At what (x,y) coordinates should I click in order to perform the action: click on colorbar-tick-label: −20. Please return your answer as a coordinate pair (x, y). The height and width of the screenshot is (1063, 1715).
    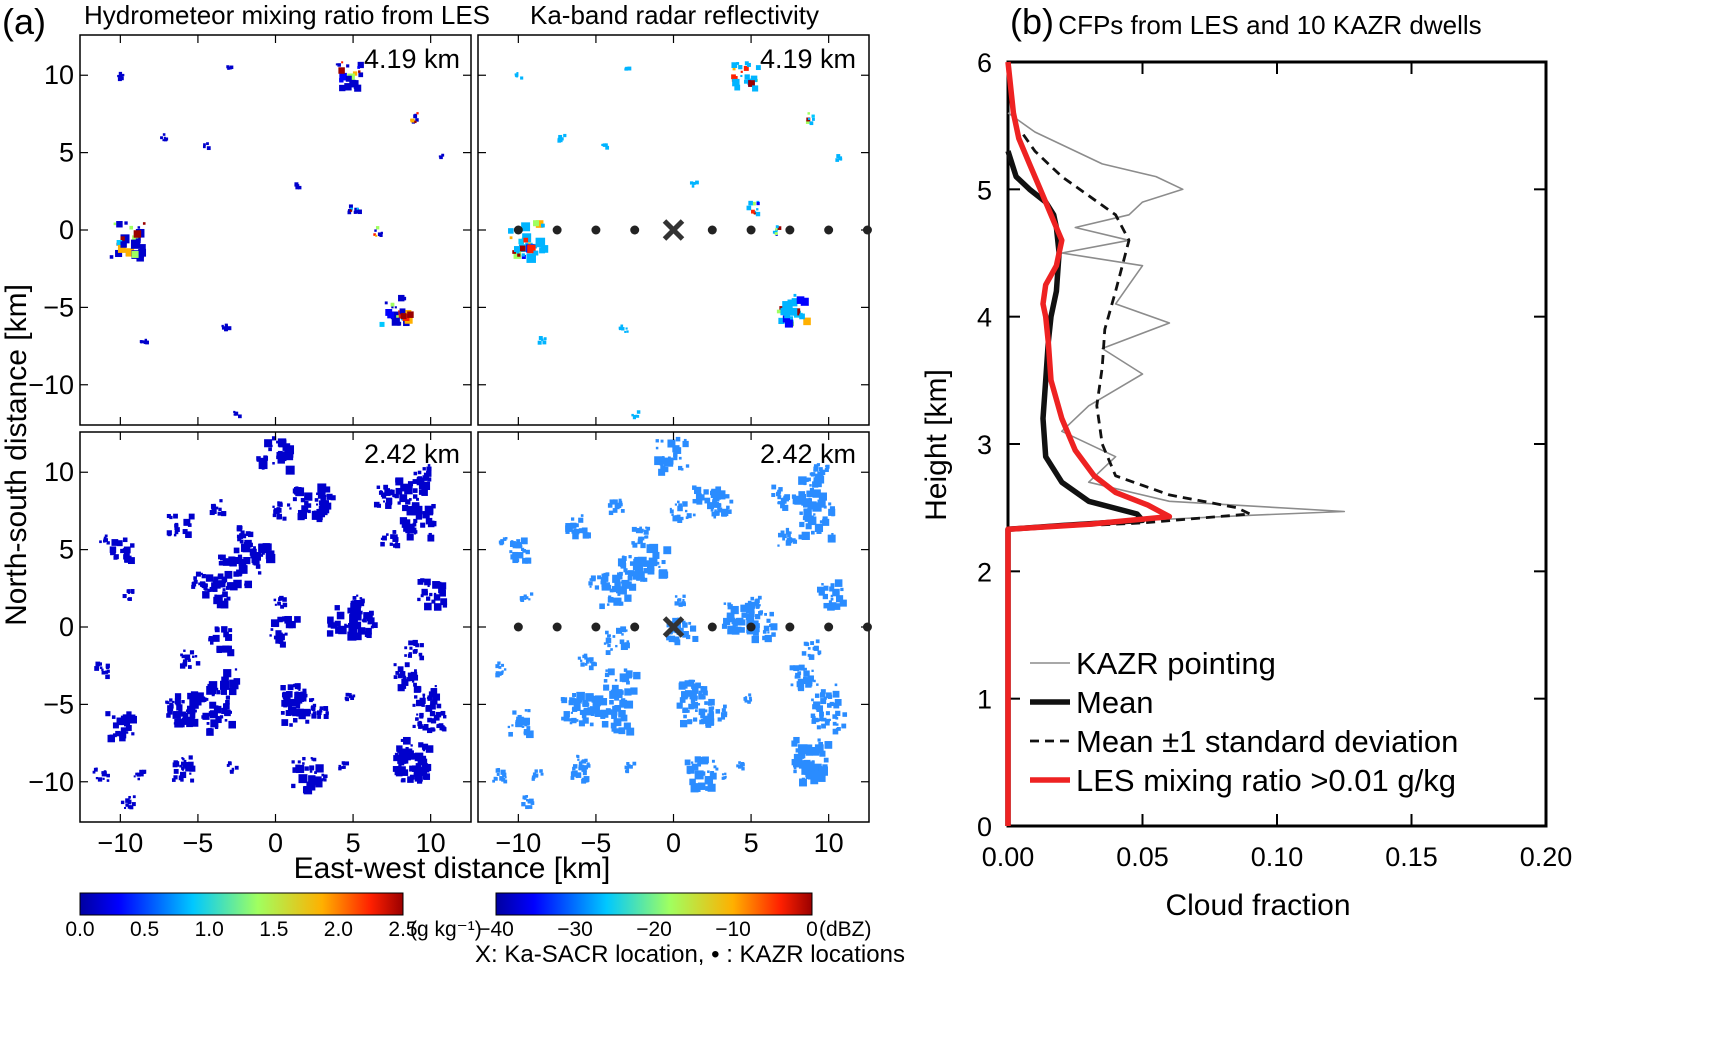
    Looking at the image, I should click on (654, 929).